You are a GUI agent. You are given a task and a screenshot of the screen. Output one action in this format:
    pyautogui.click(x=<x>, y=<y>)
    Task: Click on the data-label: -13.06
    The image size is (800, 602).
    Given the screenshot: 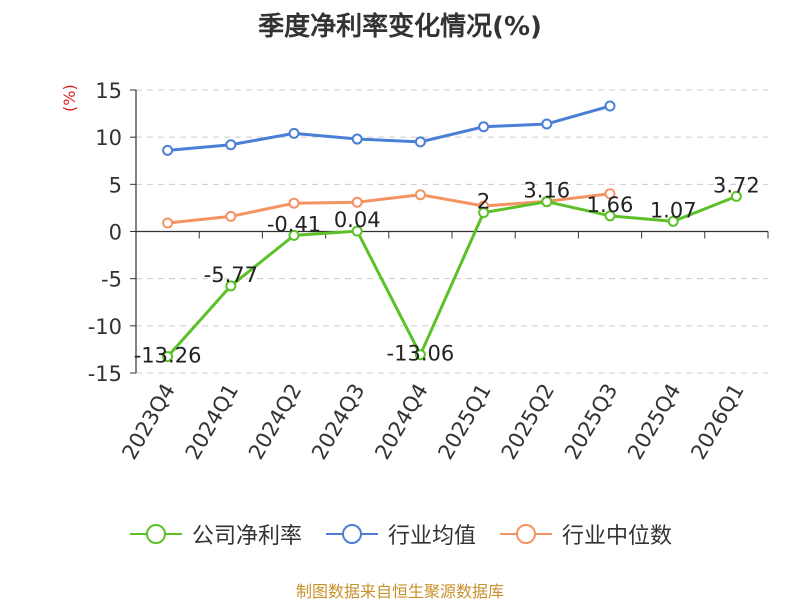 What is the action you would take?
    pyautogui.click(x=421, y=354)
    